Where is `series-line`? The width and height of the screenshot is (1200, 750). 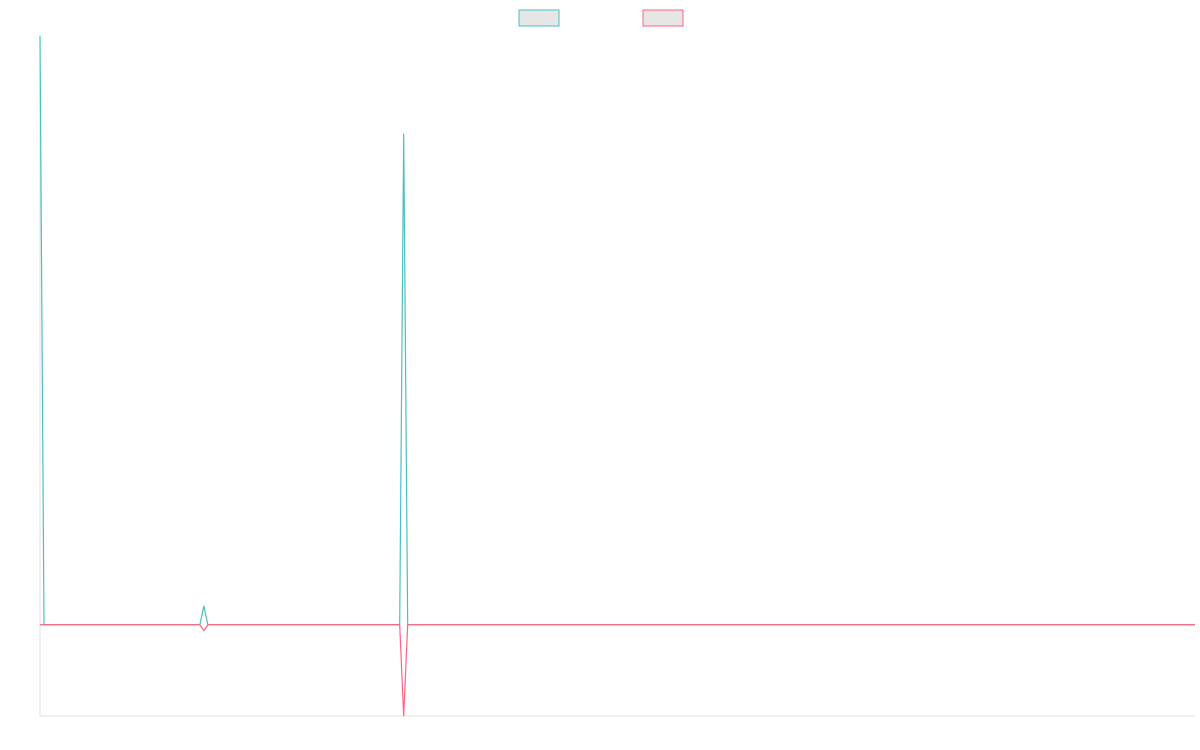 series-line is located at coordinates (617, 670).